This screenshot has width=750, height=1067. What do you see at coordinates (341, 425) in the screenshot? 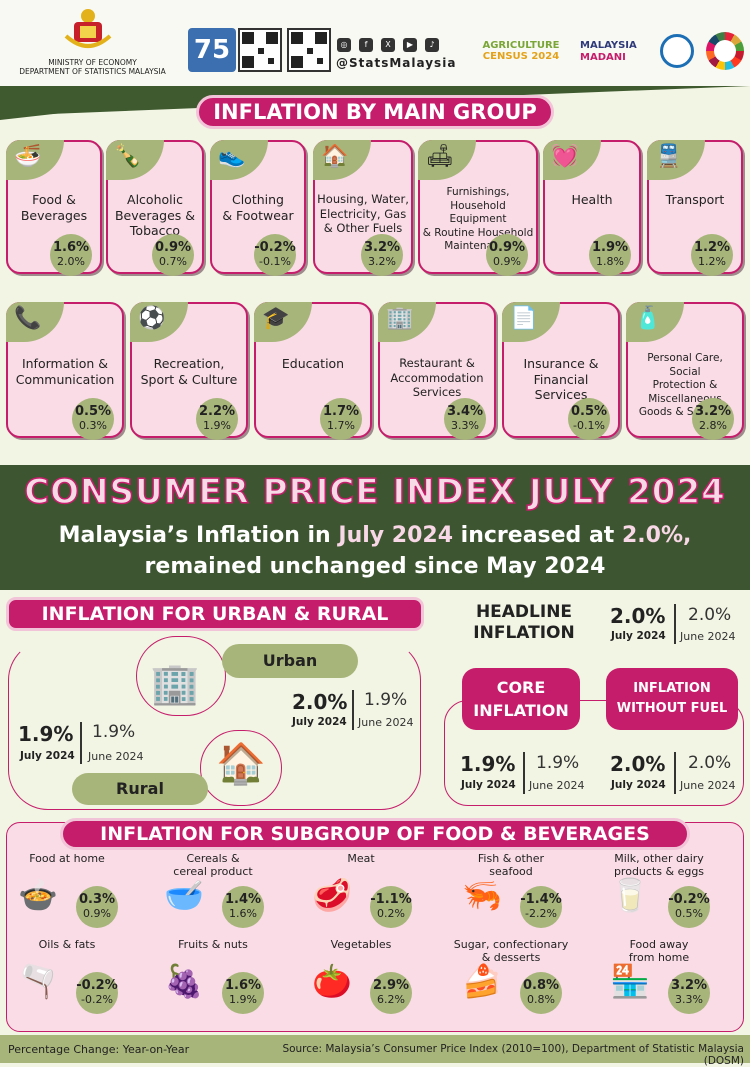
I see `card-previous-value: 1.7%` at bounding box center [341, 425].